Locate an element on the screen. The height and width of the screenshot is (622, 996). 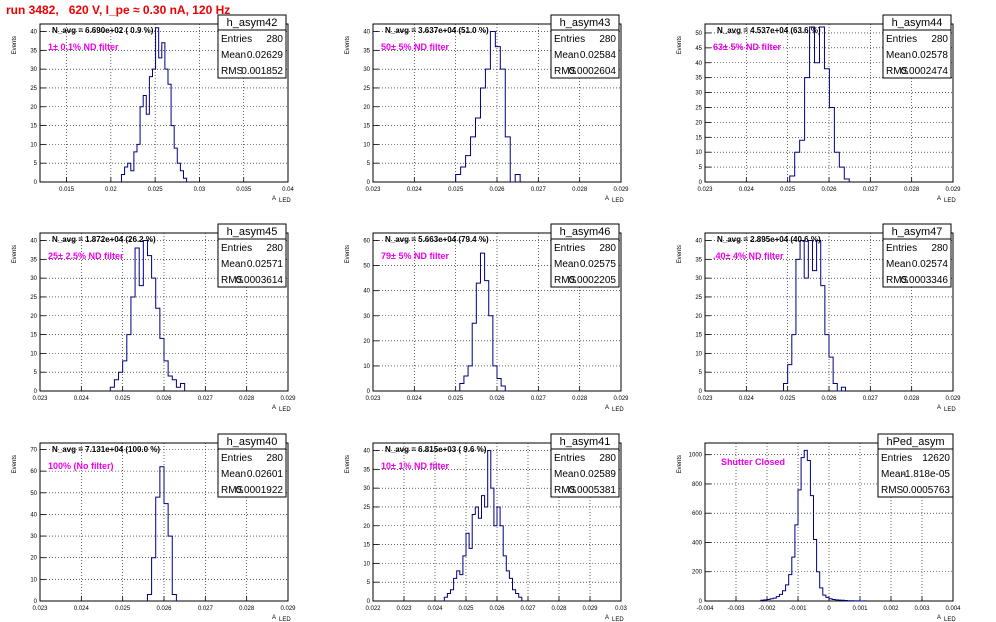
x-tick-label: 0.04 is located at coordinates (288, 190).